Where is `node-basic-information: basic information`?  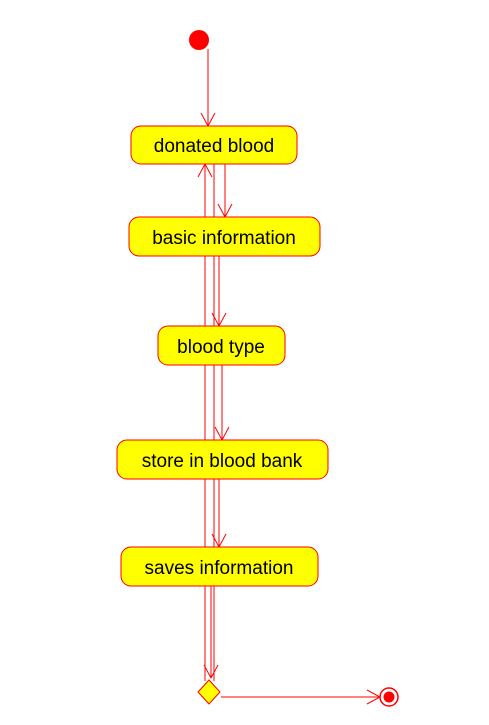 node-basic-information: basic information is located at coordinates (224, 236).